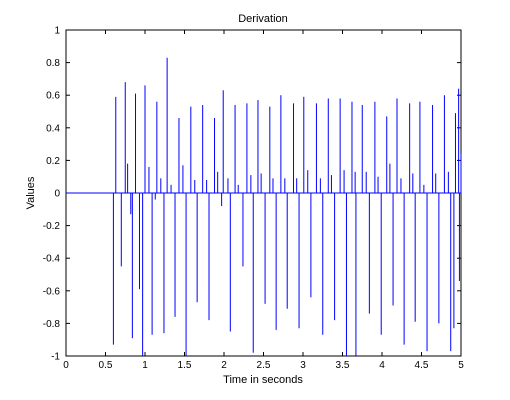  I want to click on y-tick-label: -1, so click(55, 357).